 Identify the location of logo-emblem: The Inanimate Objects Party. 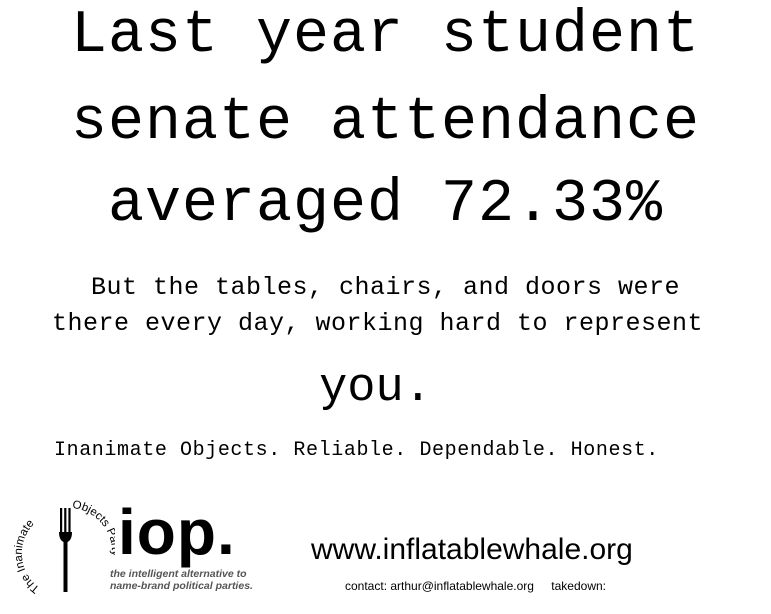
(64, 548).